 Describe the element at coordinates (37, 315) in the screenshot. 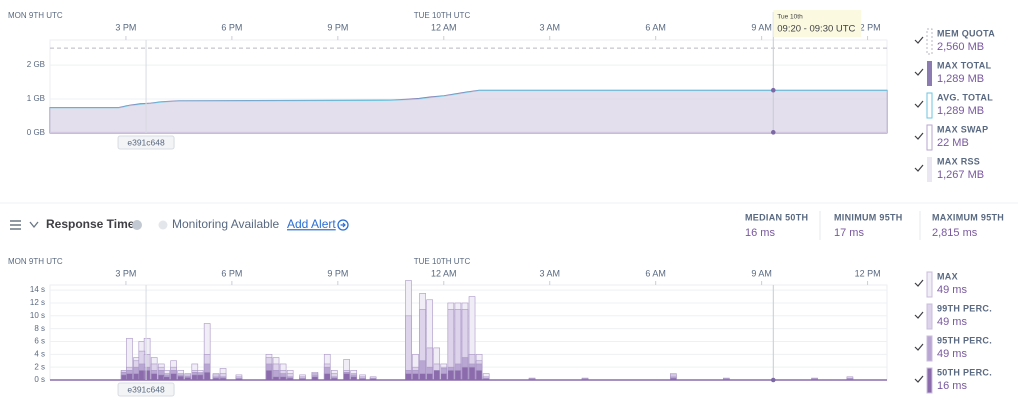

I see `y-tick-label: 10 s` at that location.